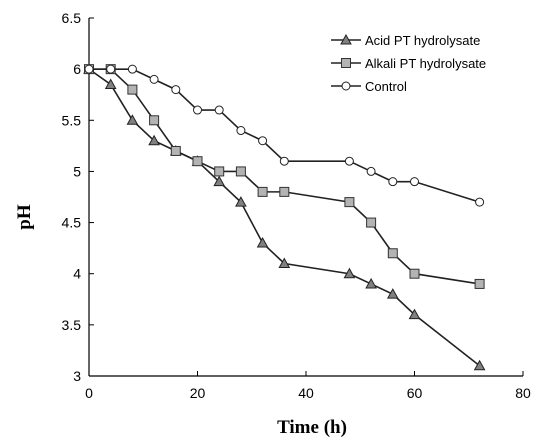 Image resolution: width=537 pixels, height=439 pixels. What do you see at coordinates (346, 39) in the screenshot?
I see `legend-marker-triangle` at bounding box center [346, 39].